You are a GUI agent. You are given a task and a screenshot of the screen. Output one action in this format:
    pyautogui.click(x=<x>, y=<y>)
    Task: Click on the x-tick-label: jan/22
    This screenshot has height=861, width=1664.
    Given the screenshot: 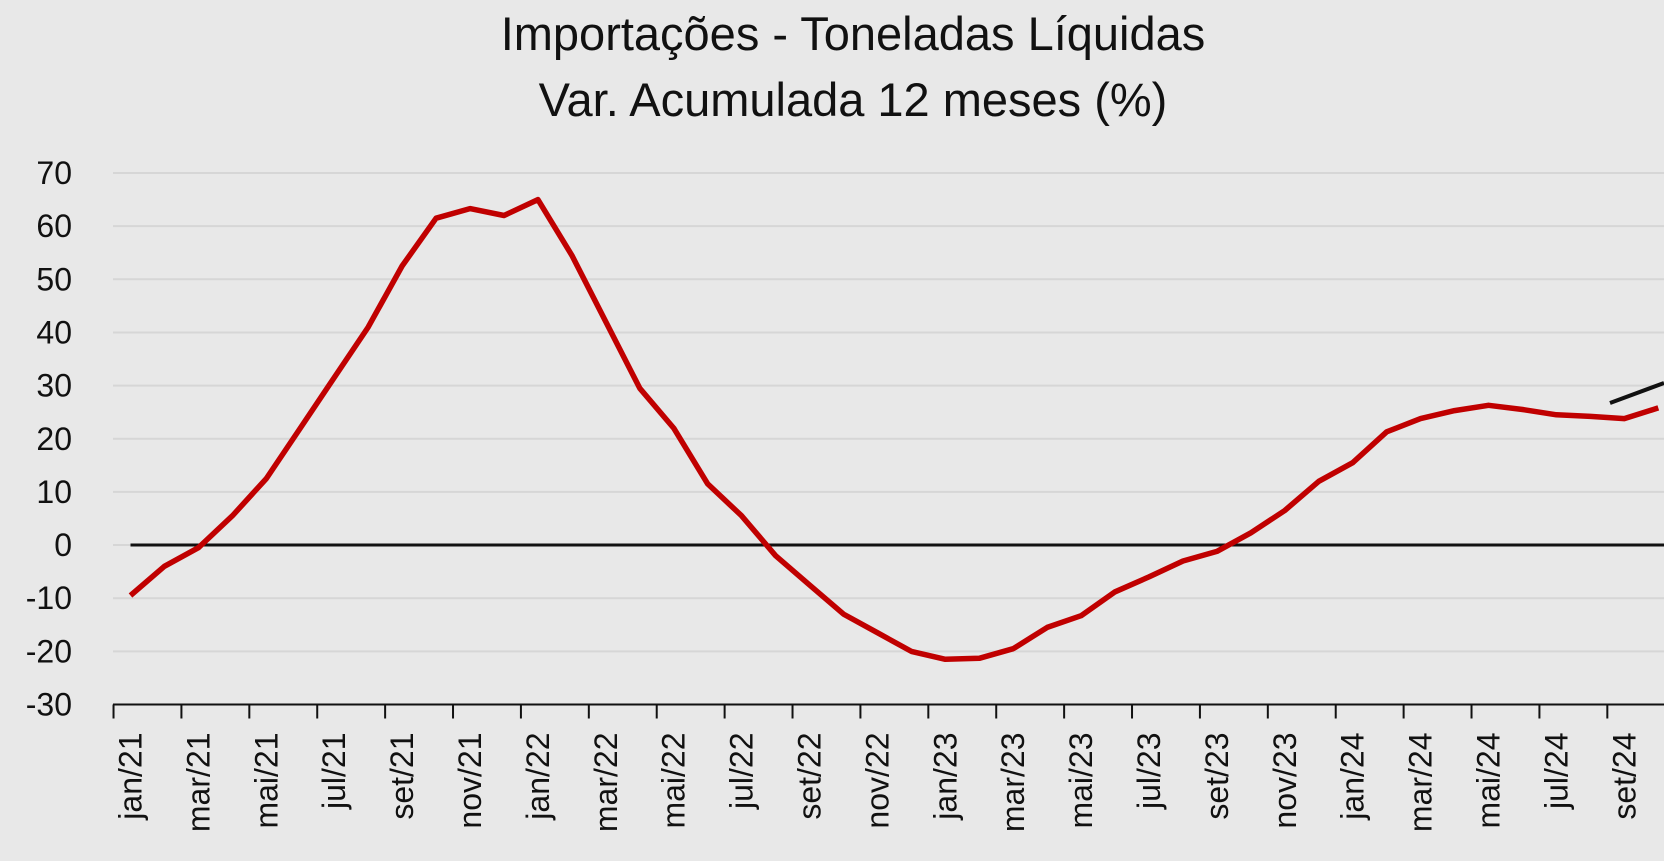 What is the action you would take?
    pyautogui.click(x=538, y=777)
    